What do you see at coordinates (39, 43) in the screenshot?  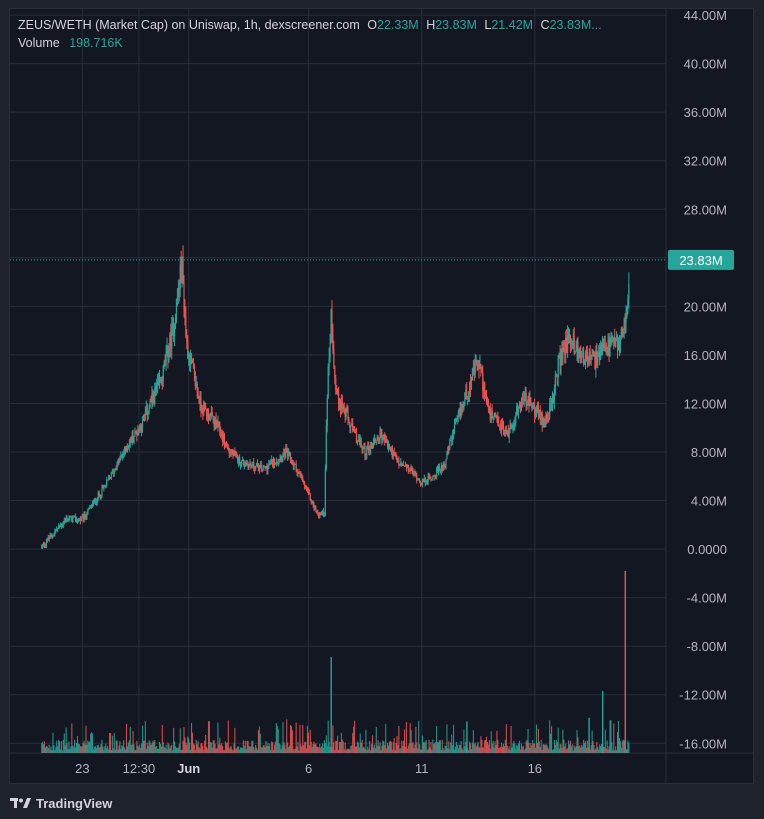 I see `volume-label: Volume` at bounding box center [39, 43].